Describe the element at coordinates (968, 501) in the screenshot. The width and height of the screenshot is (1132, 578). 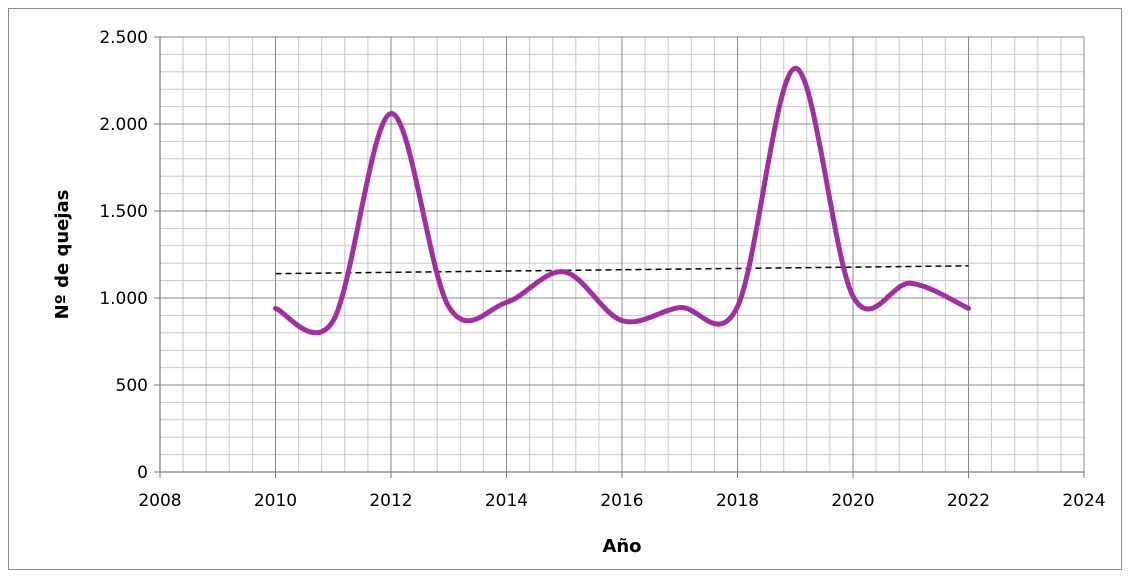
I see `x-tick-label: 2022` at that location.